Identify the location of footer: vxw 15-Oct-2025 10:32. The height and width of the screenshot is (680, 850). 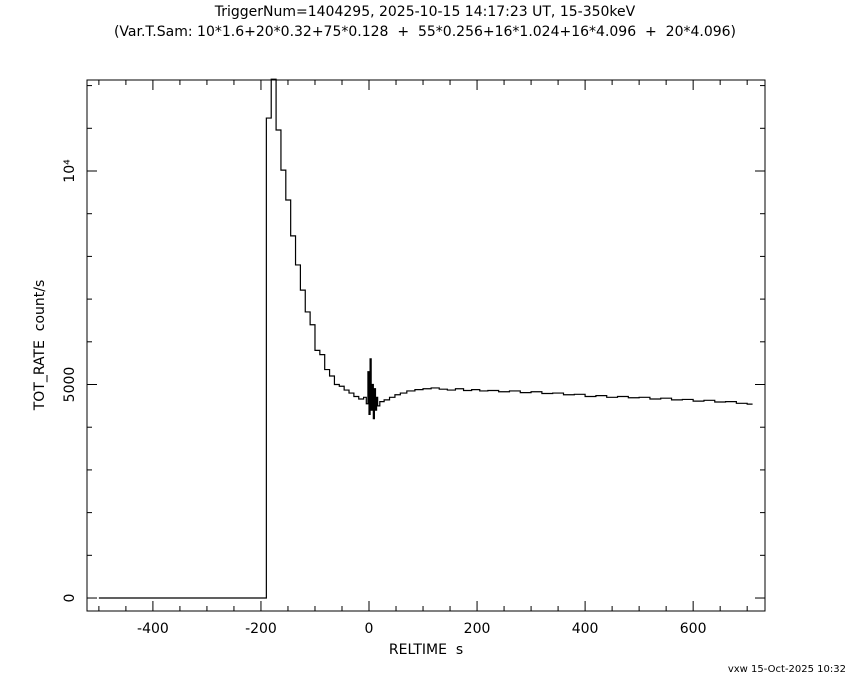
(787, 669).